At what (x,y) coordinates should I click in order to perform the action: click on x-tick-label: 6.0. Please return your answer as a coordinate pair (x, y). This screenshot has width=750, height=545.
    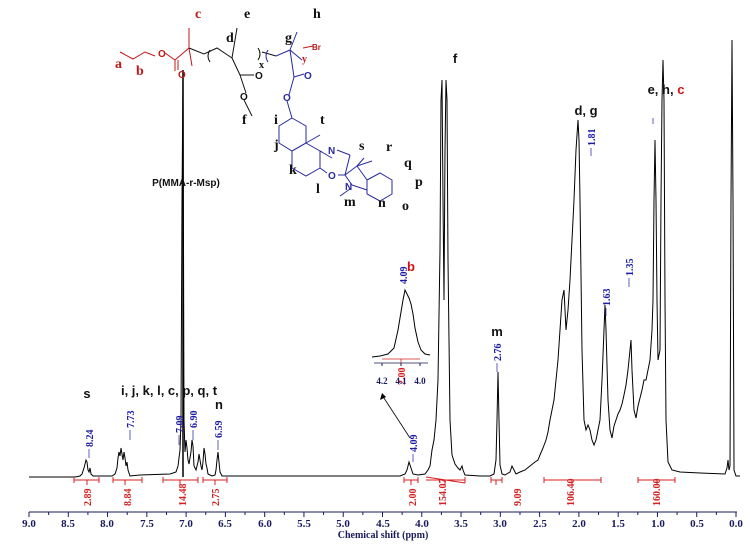
    Looking at the image, I should click on (265, 524).